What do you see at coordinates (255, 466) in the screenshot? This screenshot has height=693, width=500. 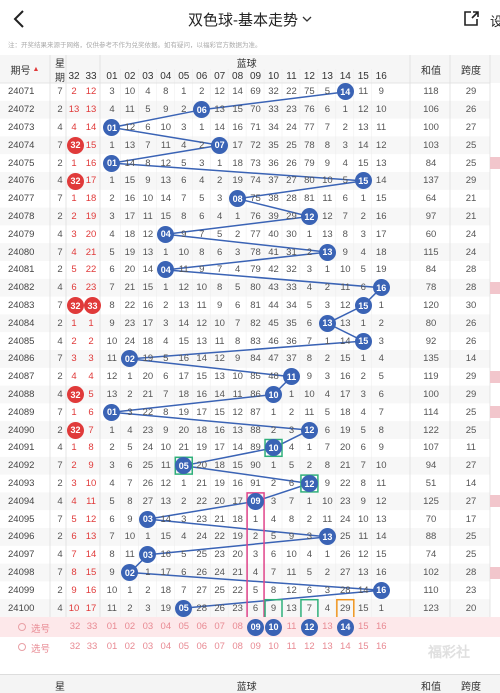 I see `blue-miss-cell: 90` at bounding box center [255, 466].